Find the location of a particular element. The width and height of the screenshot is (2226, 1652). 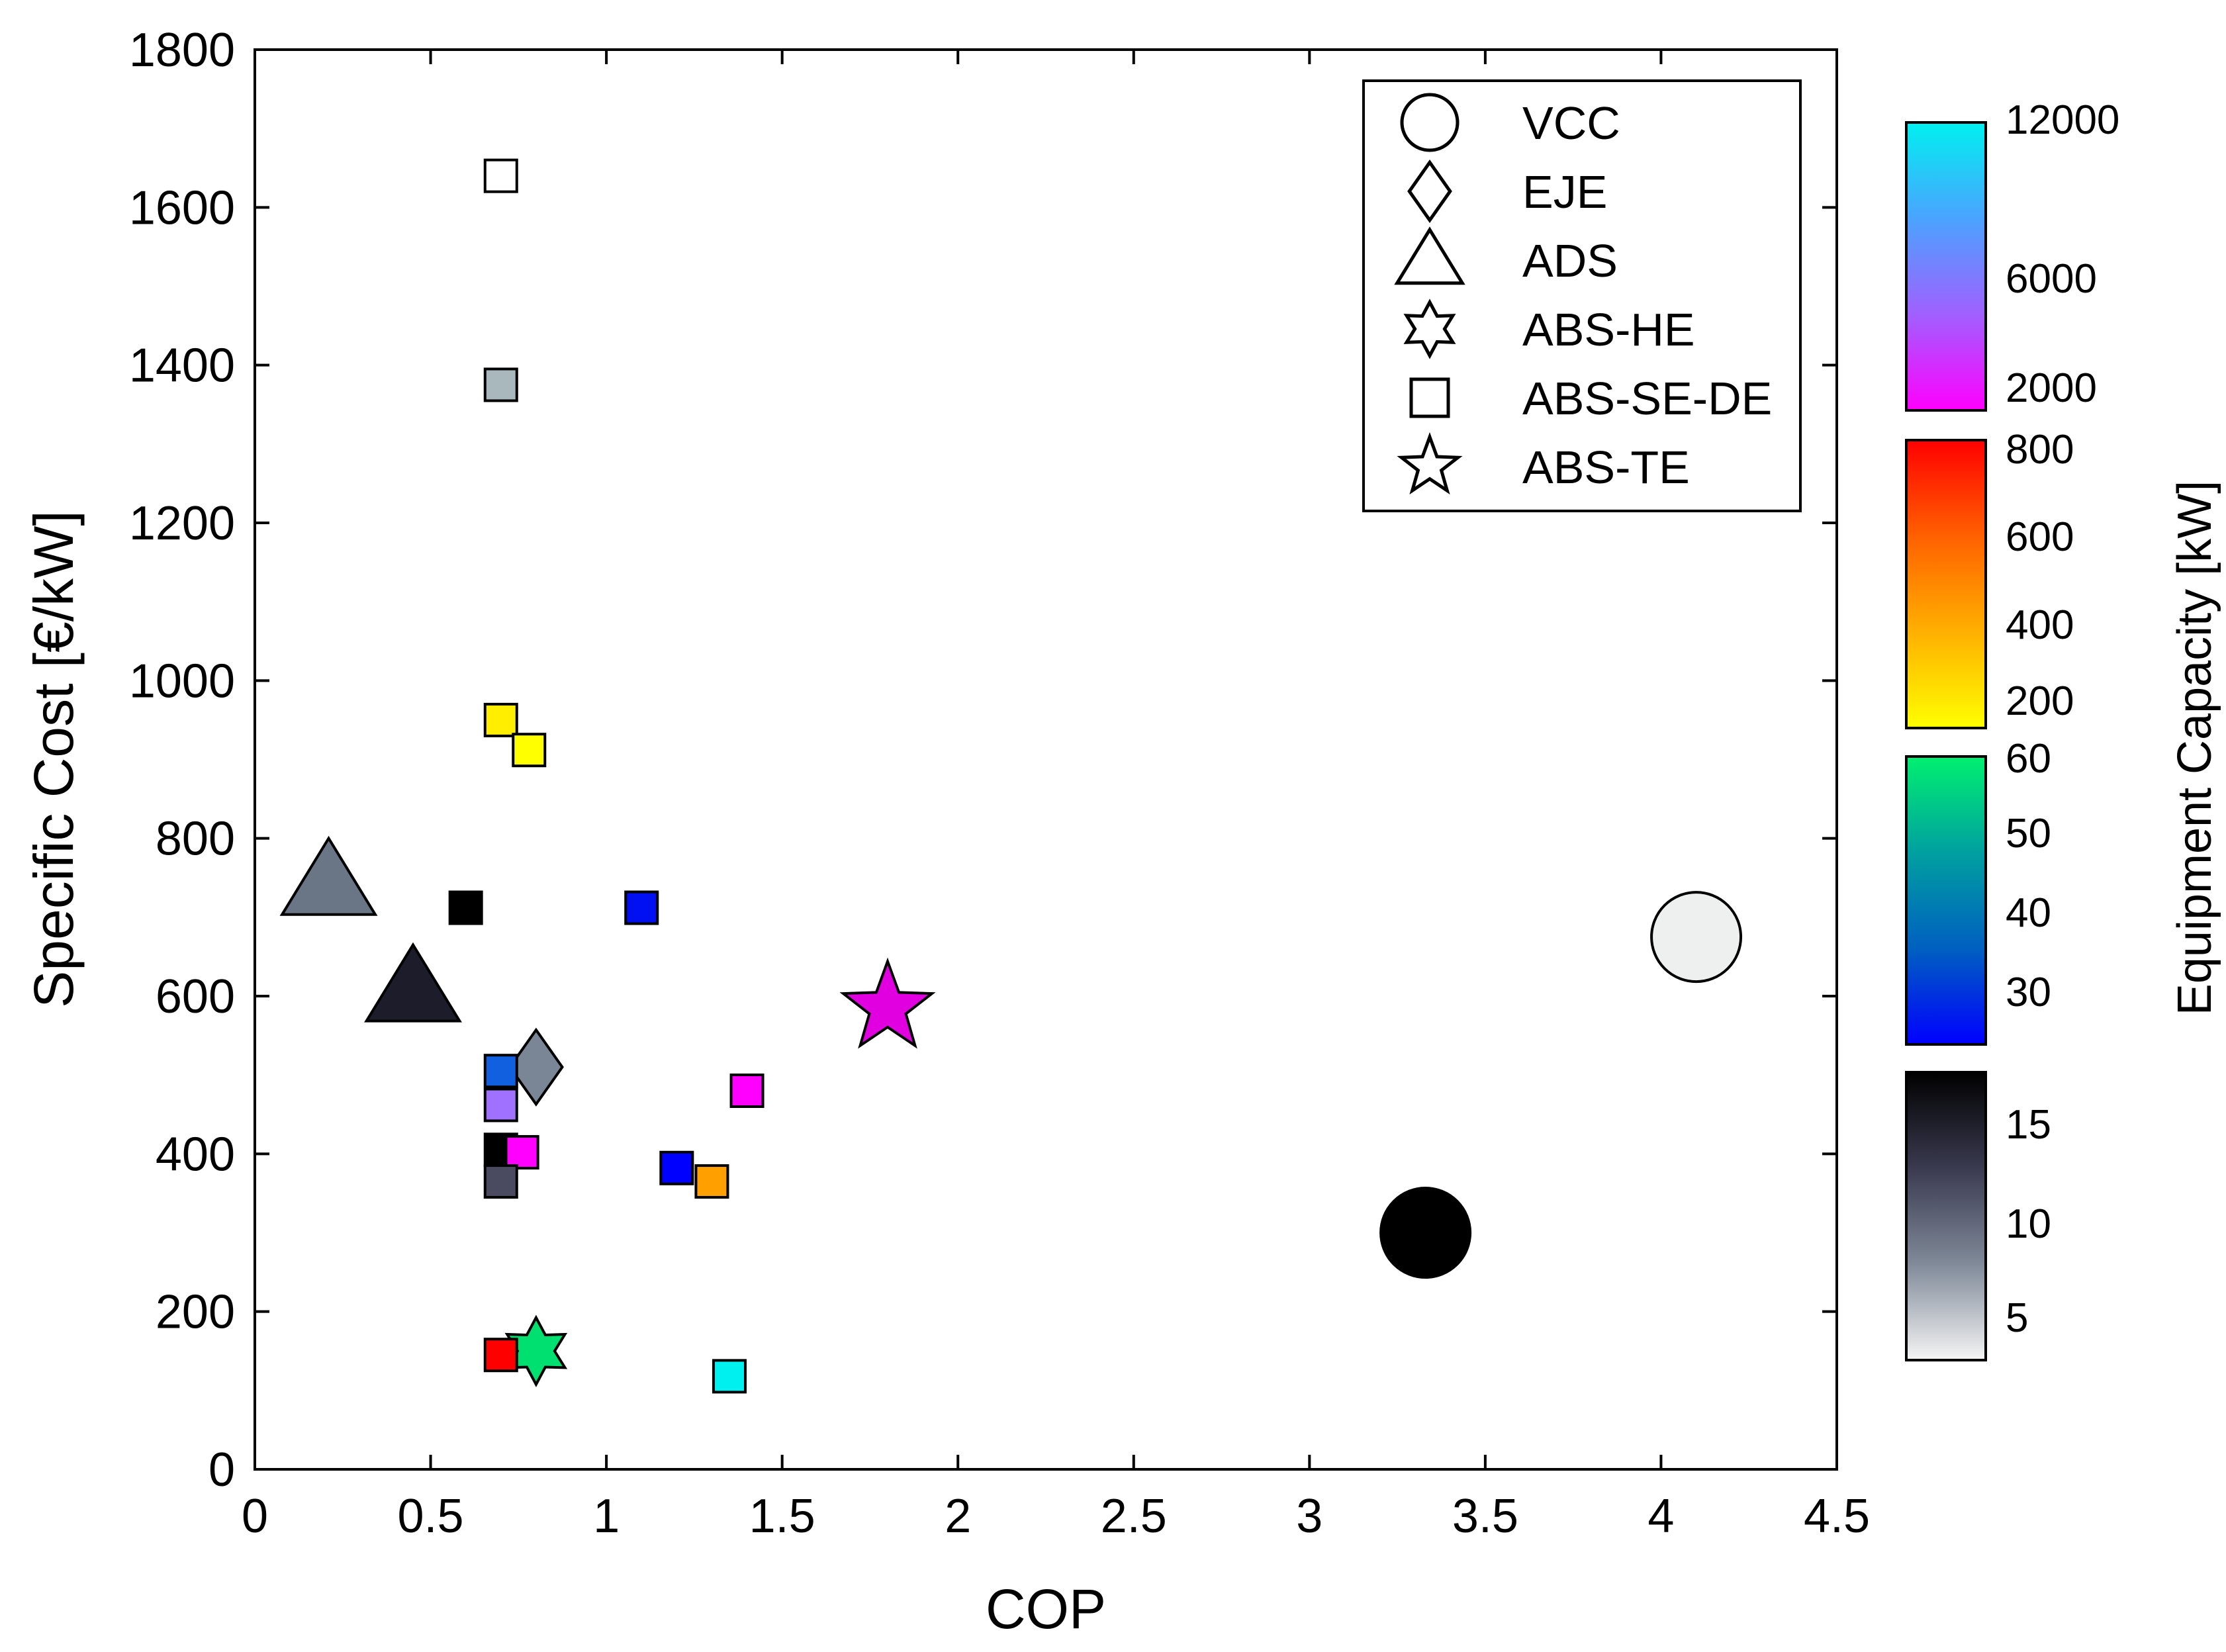

y-tick-label: 800 is located at coordinates (196, 839).